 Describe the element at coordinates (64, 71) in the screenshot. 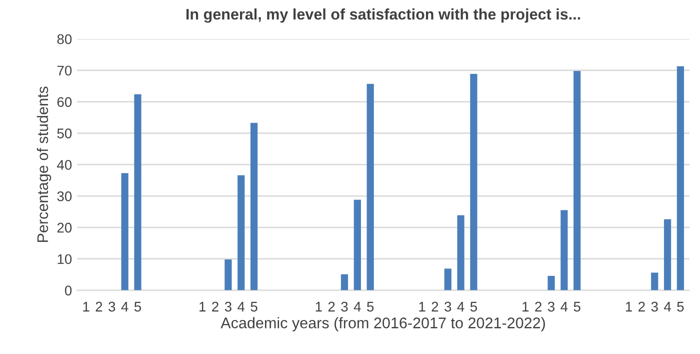

I see `y-tick-label: 70` at that location.